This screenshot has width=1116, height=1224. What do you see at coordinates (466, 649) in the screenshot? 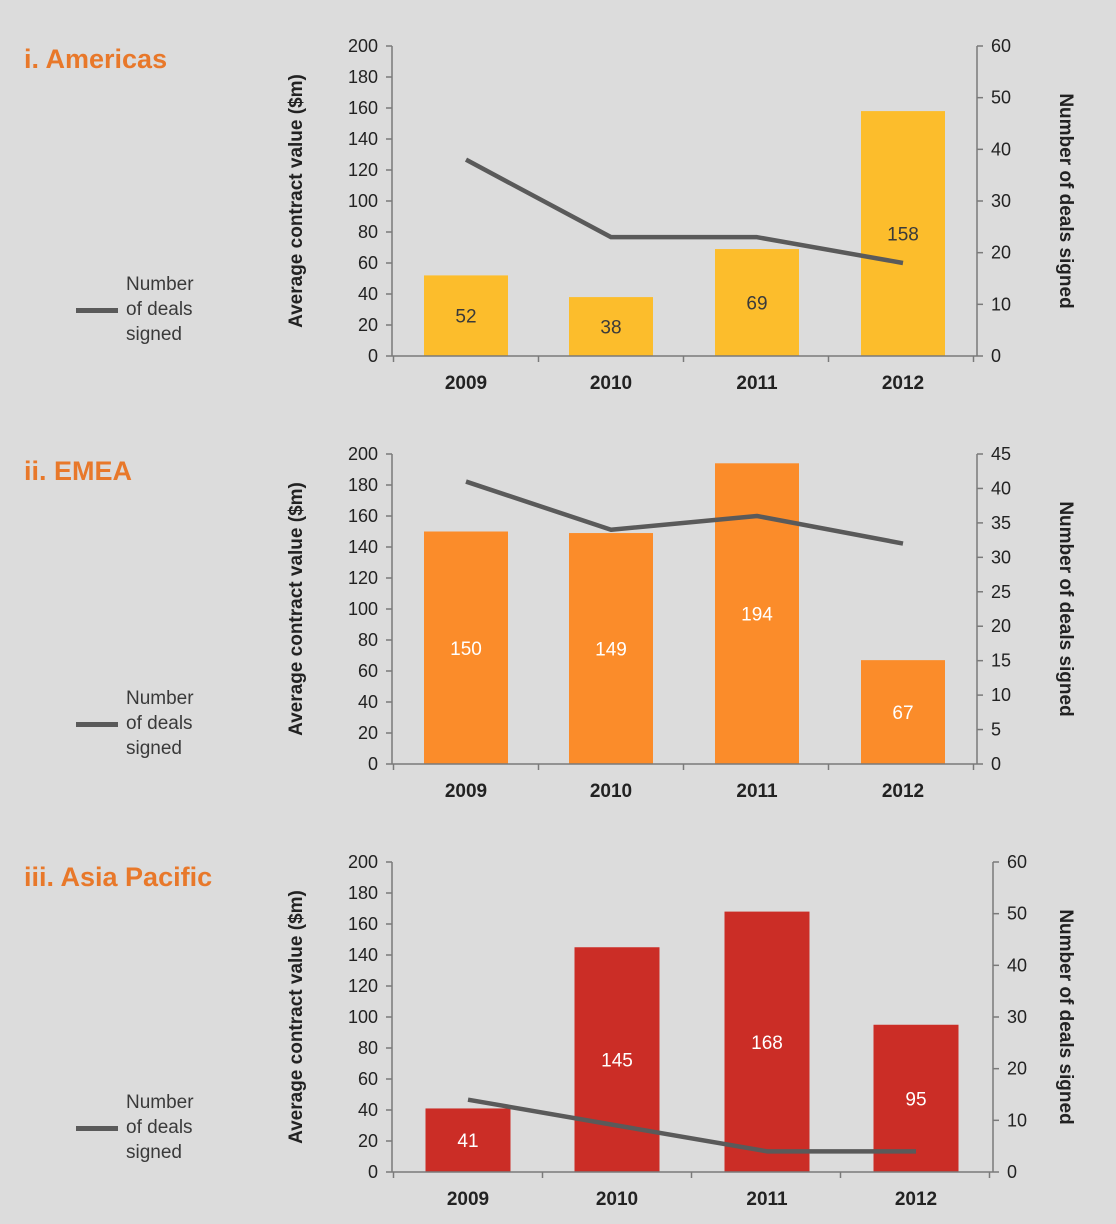
I see `data-label: 150` at bounding box center [466, 649].